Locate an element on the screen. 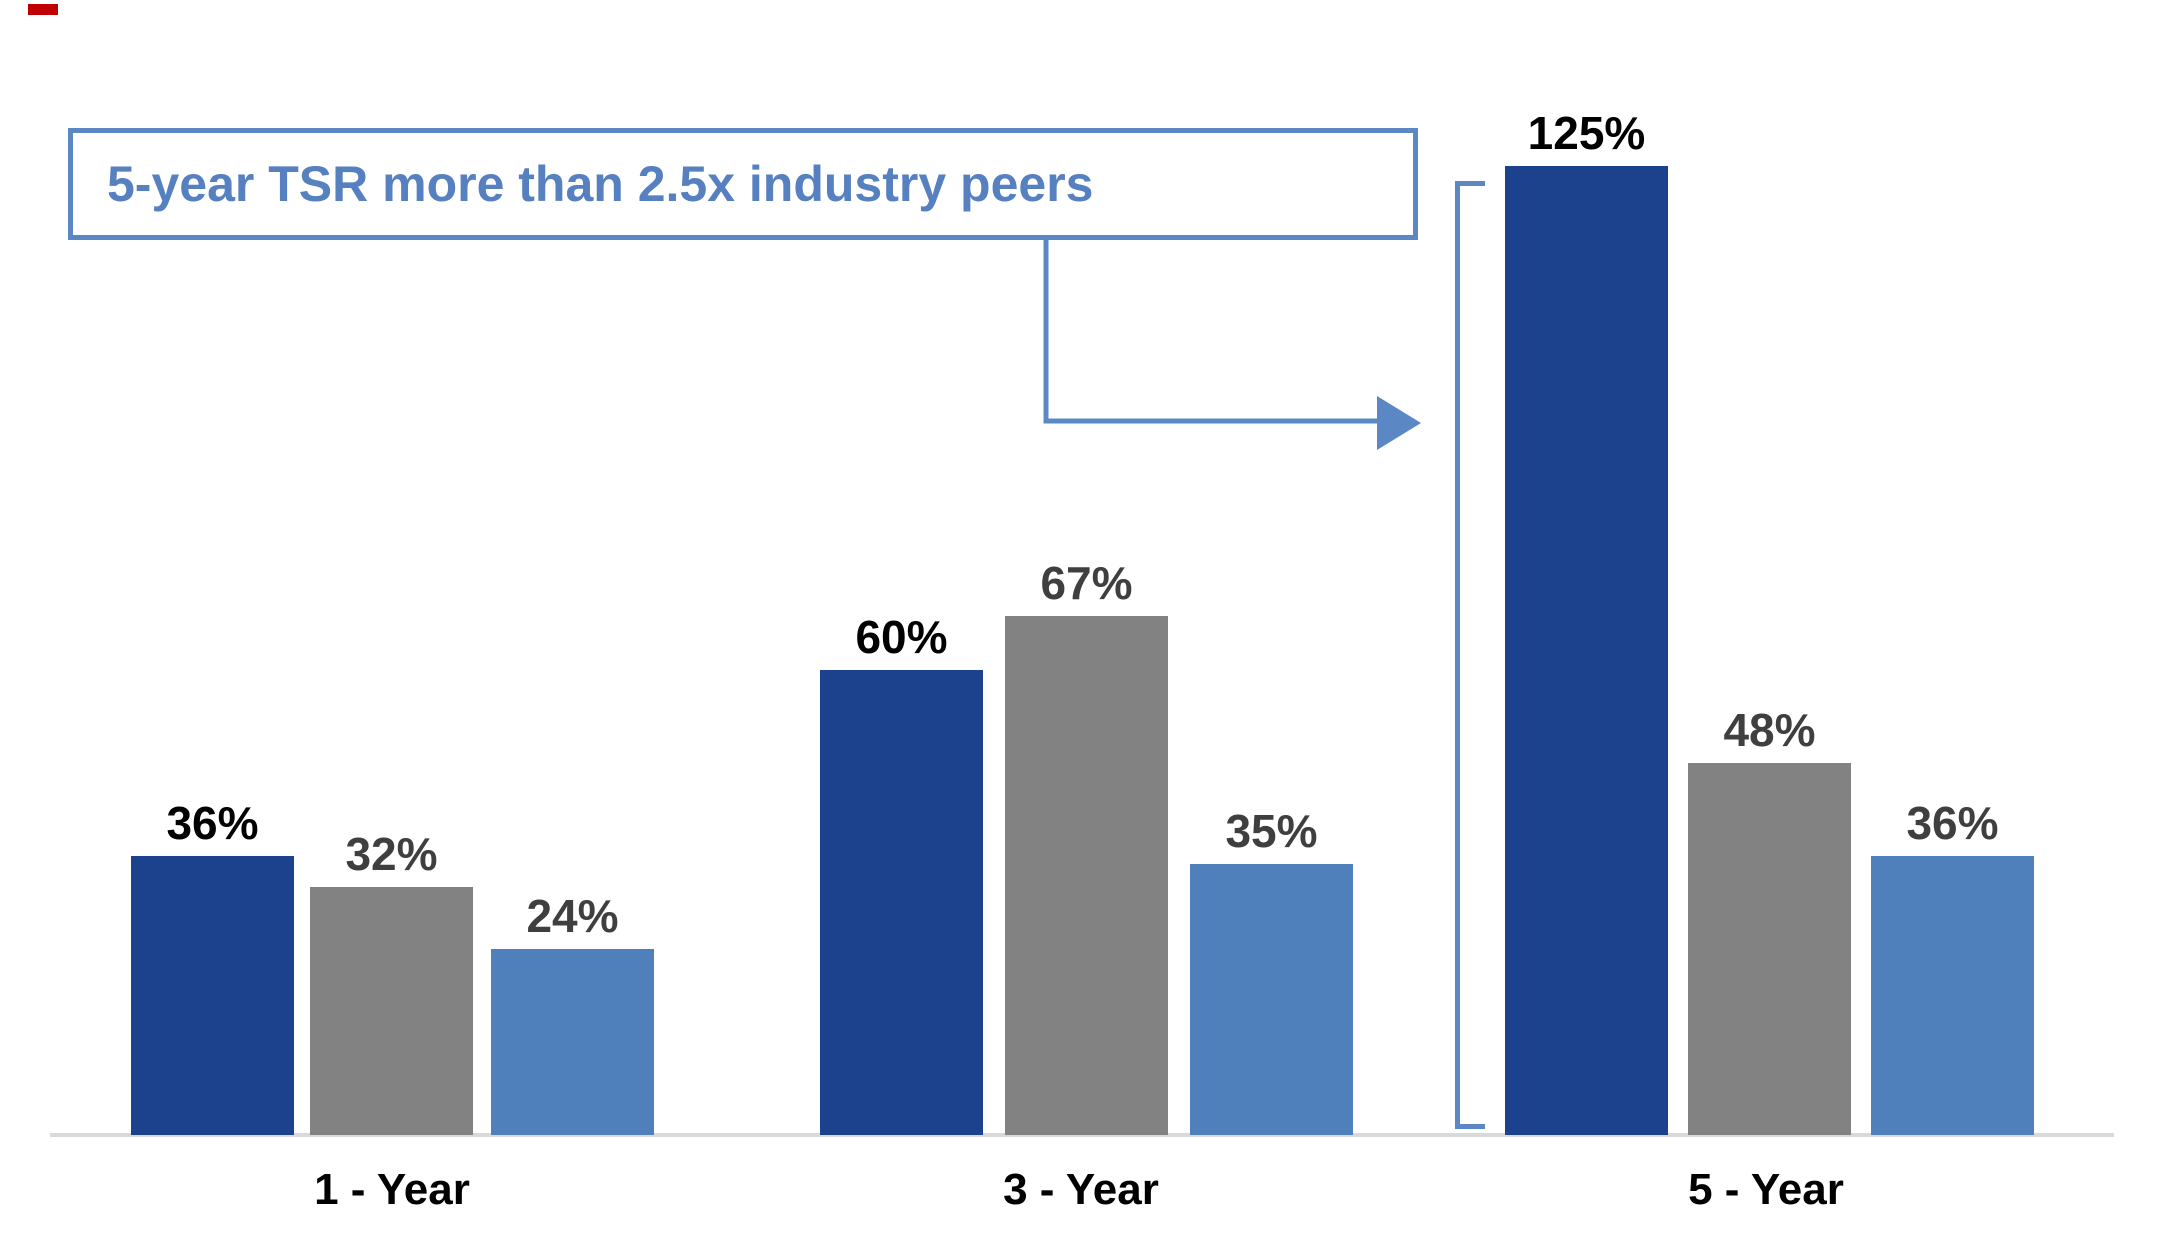 This screenshot has width=2164, height=1253. bar-1year-company: 36% is located at coordinates (212, 967).